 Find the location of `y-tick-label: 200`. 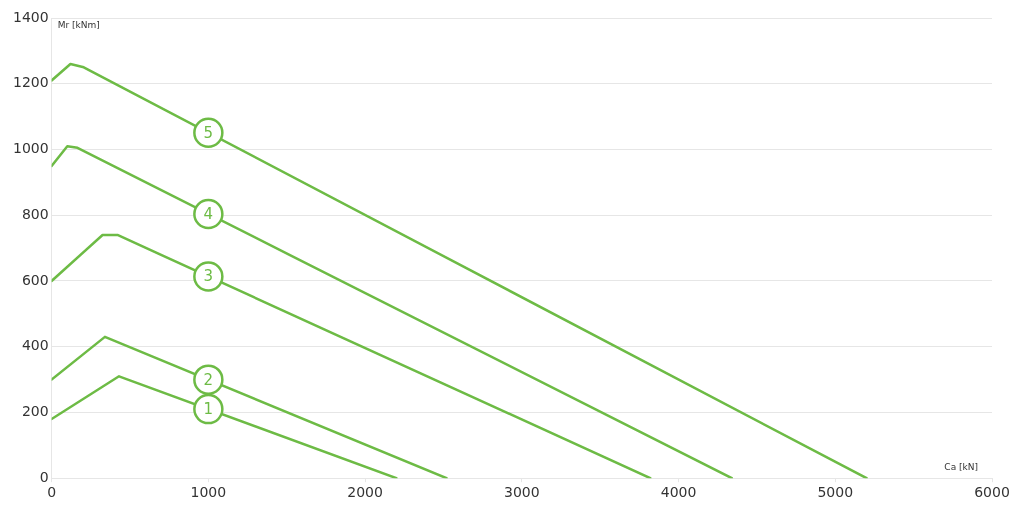

y-tick-label: 200 is located at coordinates (35, 411).